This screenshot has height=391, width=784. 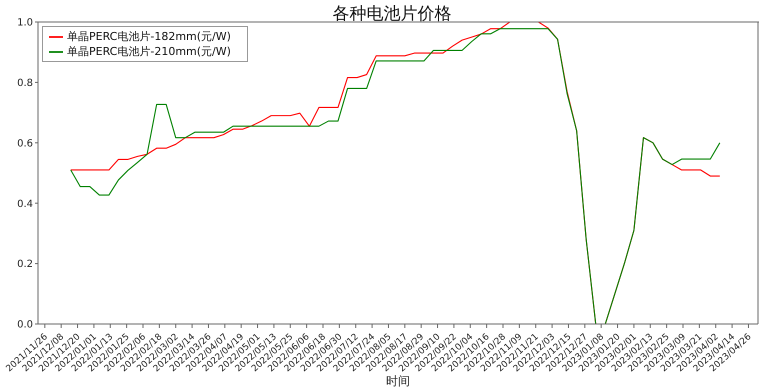 What do you see at coordinates (25, 325) in the screenshot?
I see `y-tick-label: 0.0` at bounding box center [25, 325].